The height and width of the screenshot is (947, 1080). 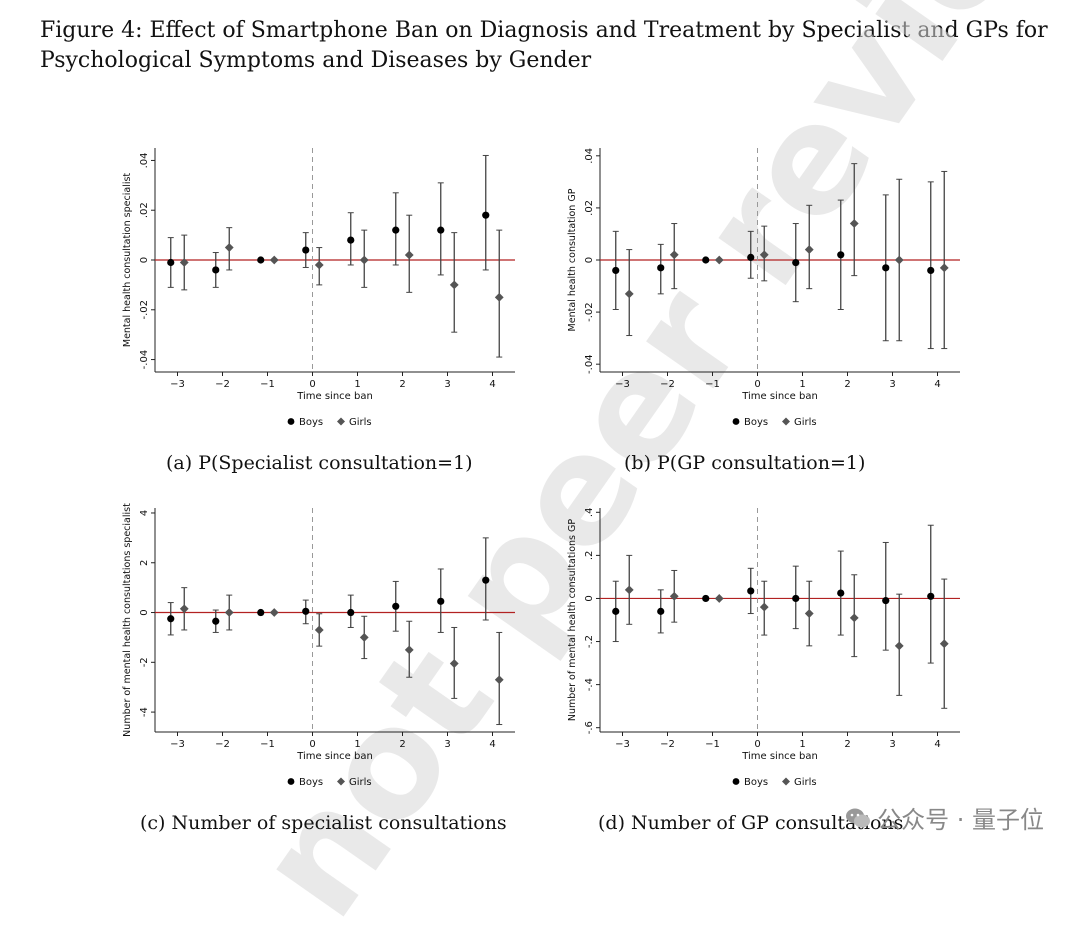 What do you see at coordinates (589, 684) in the screenshot?
I see `y-tick-label: -.4` at bounding box center [589, 684].